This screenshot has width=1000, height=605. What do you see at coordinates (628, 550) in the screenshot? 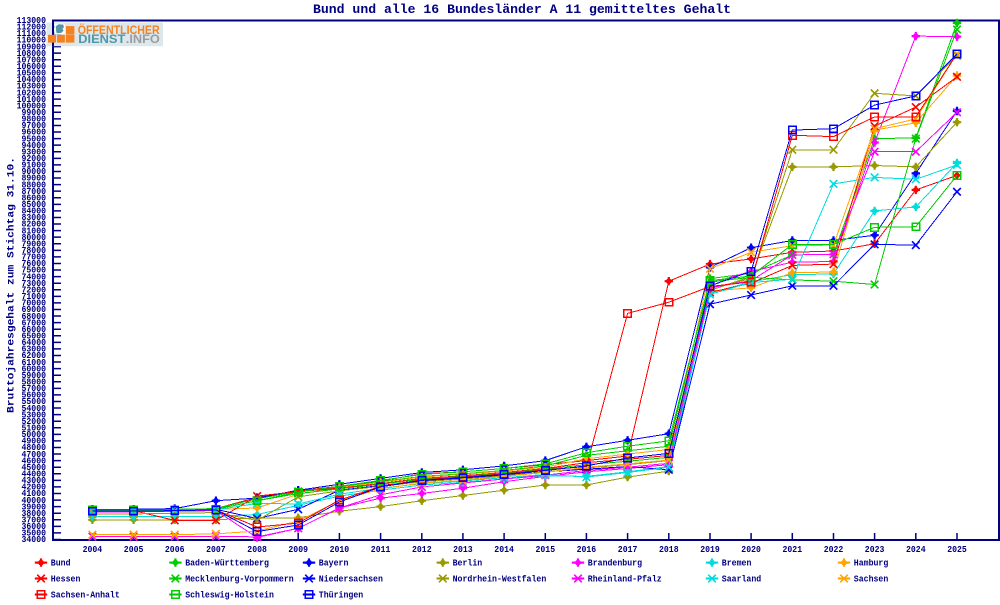
I see `svg-text: 2017` at bounding box center [628, 550].